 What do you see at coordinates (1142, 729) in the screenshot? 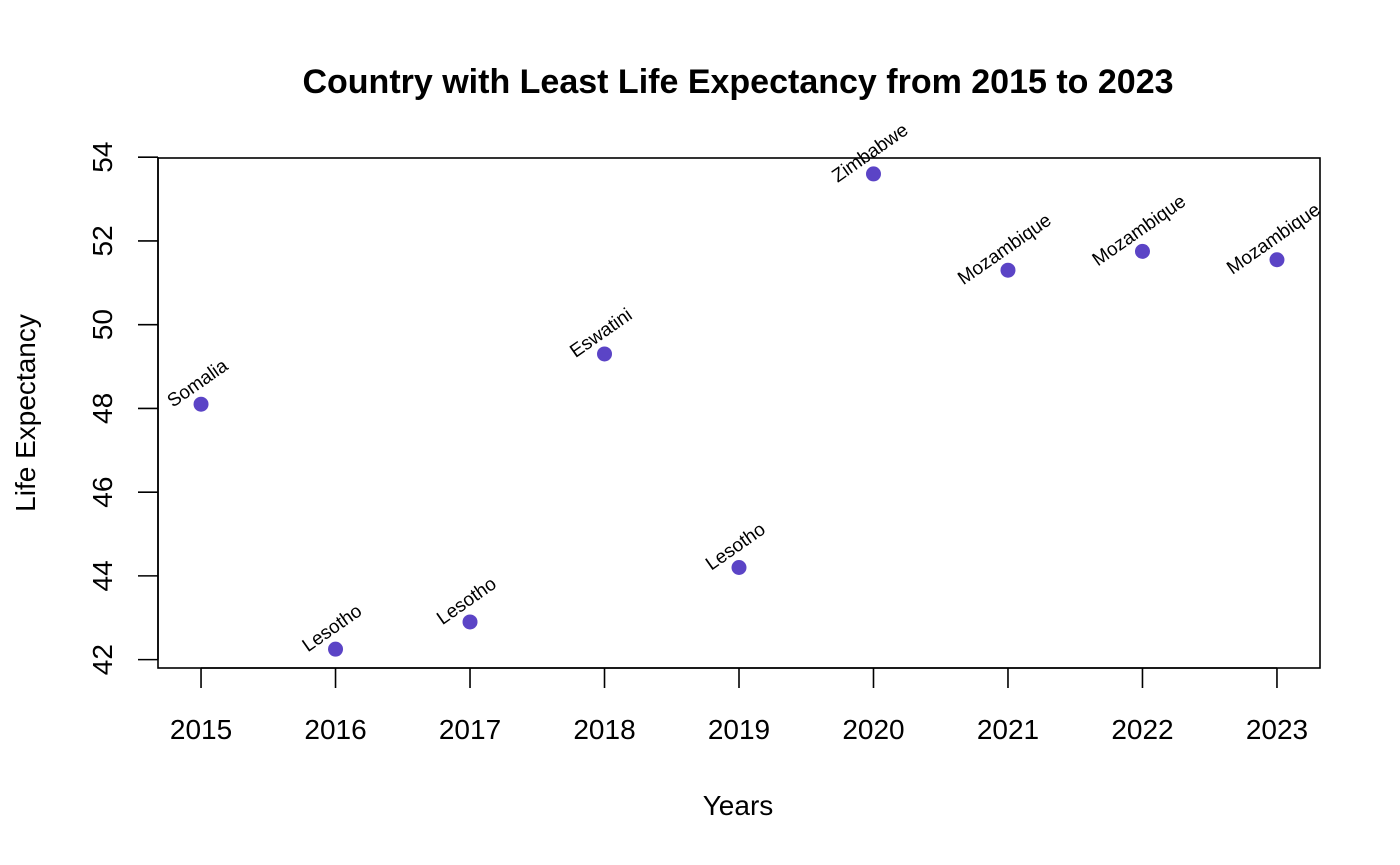
I see `x-tick-label: 2022` at bounding box center [1142, 729].